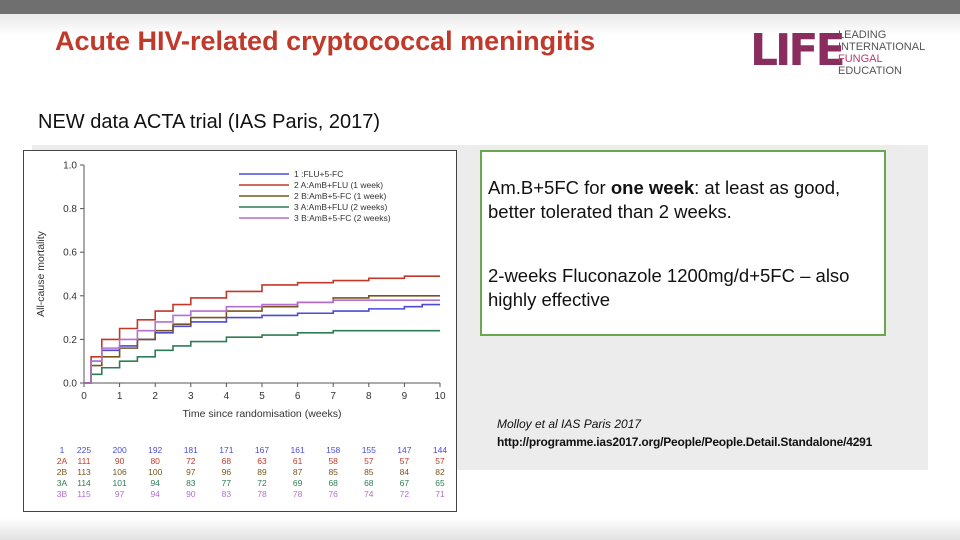 The image size is (960, 540). I want to click on reference-citation: Molloy et al IAS Paris 2017, so click(569, 424).